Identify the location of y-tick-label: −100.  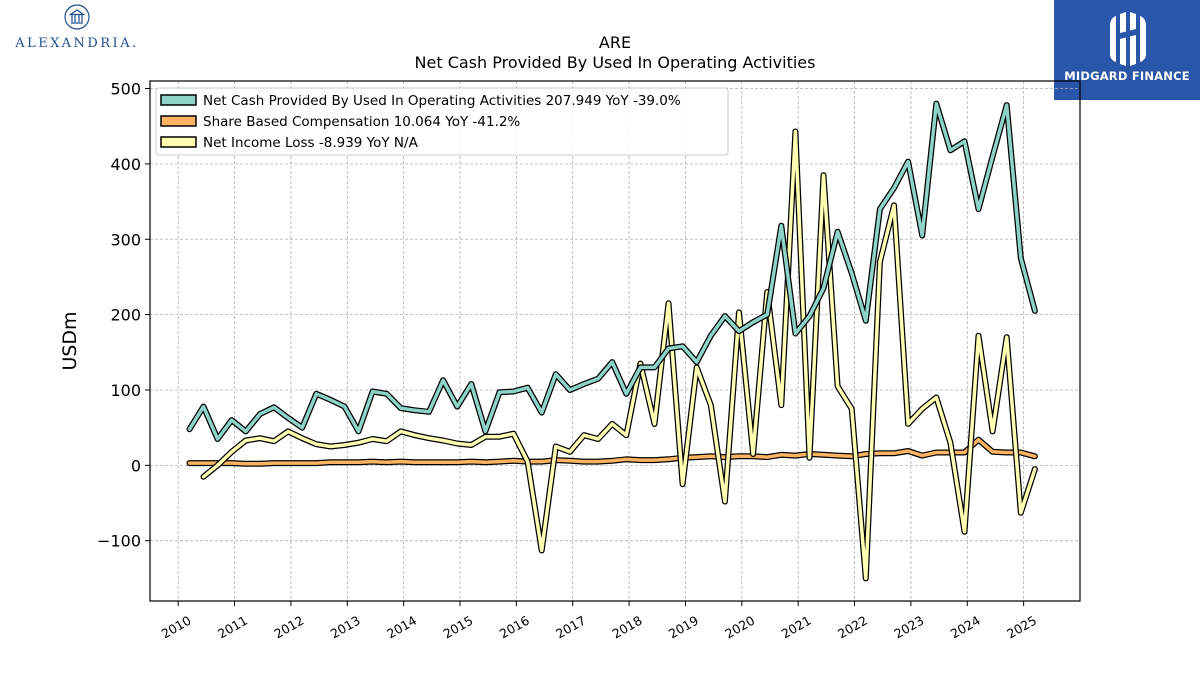
(119, 541).